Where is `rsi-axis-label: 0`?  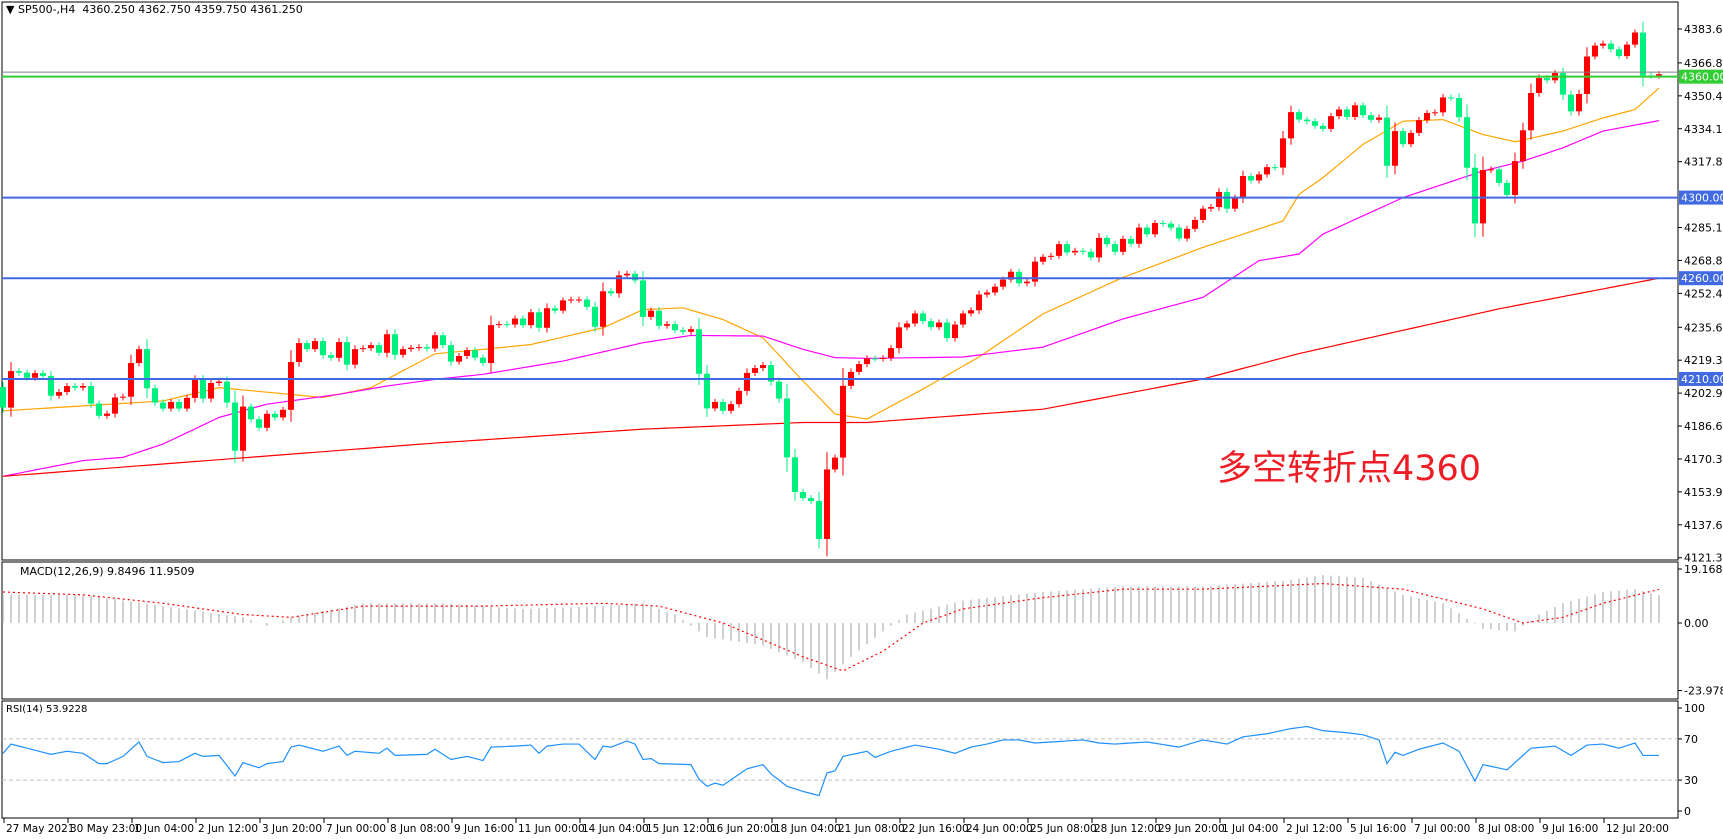 rsi-axis-label: 0 is located at coordinates (1687, 811).